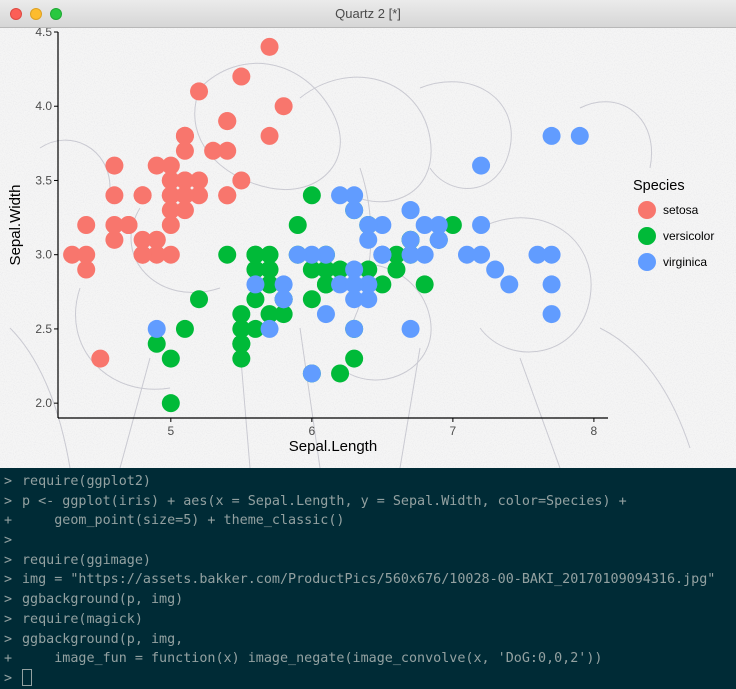  What do you see at coordinates (183, 521) in the screenshot?
I see `console-code: geom_point(size=5) + theme_classic()` at bounding box center [183, 521].